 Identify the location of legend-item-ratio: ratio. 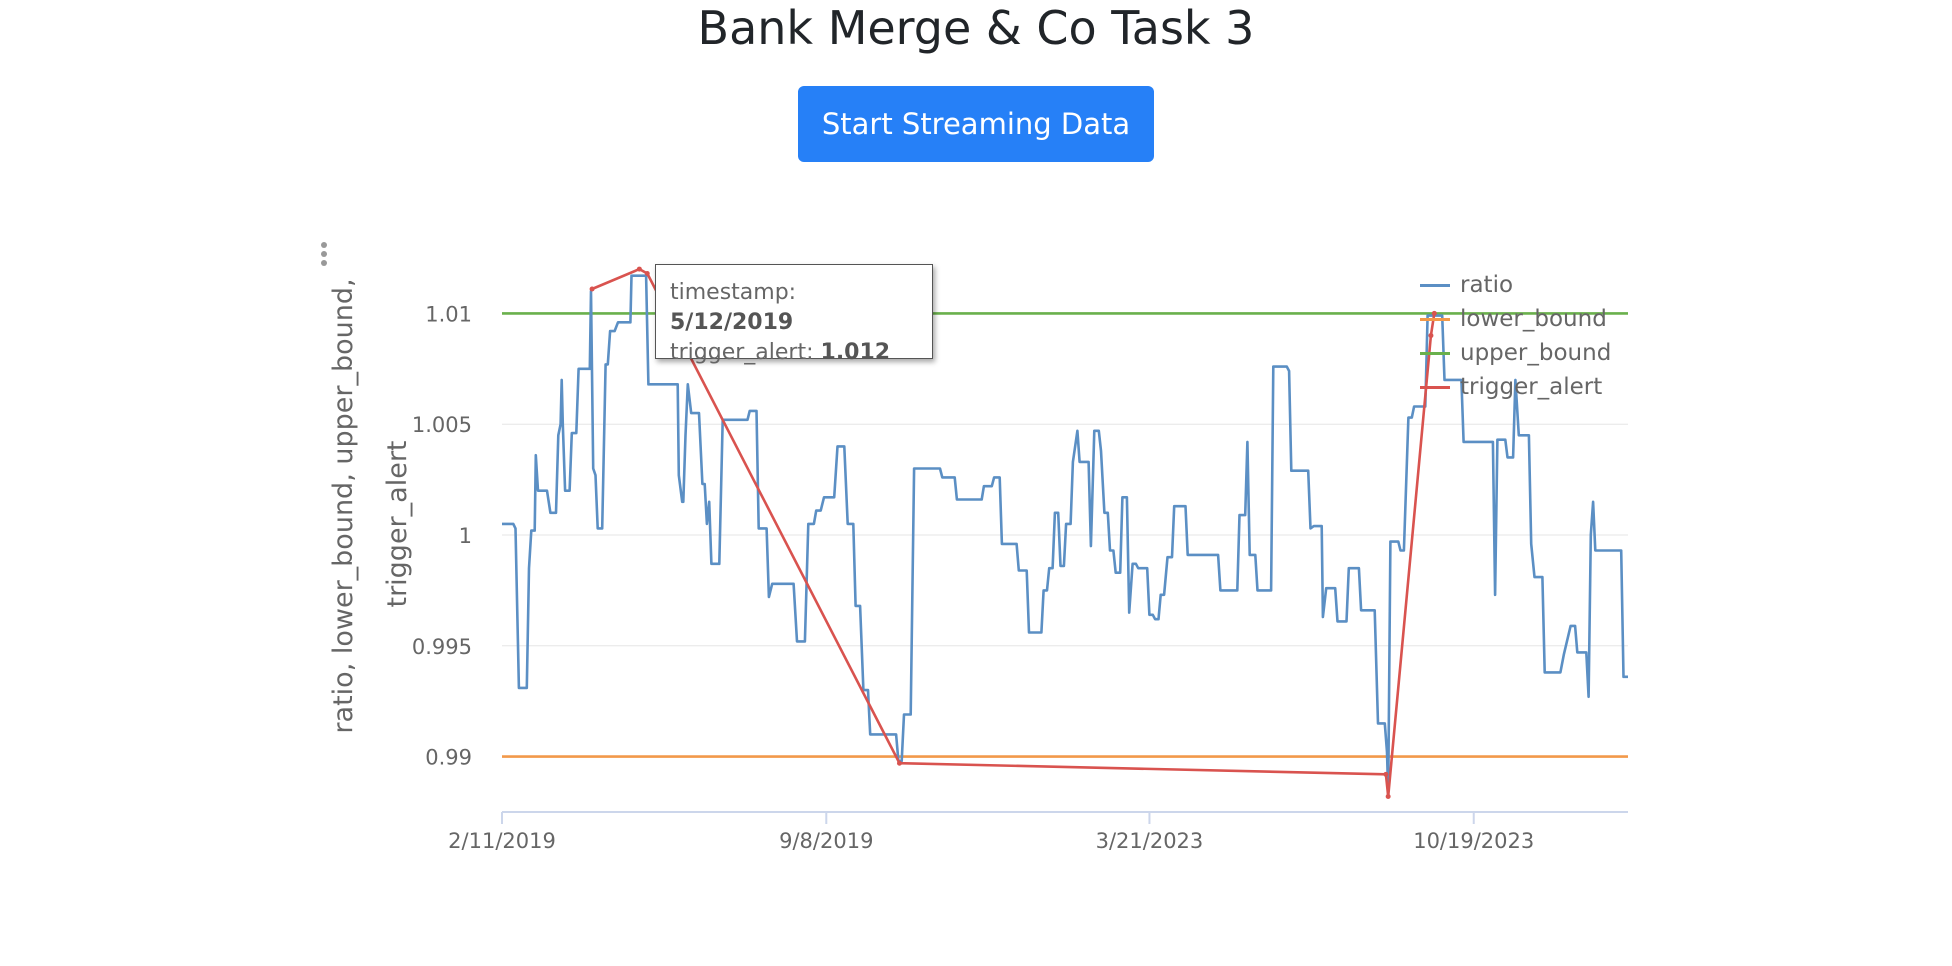
(1514, 285).